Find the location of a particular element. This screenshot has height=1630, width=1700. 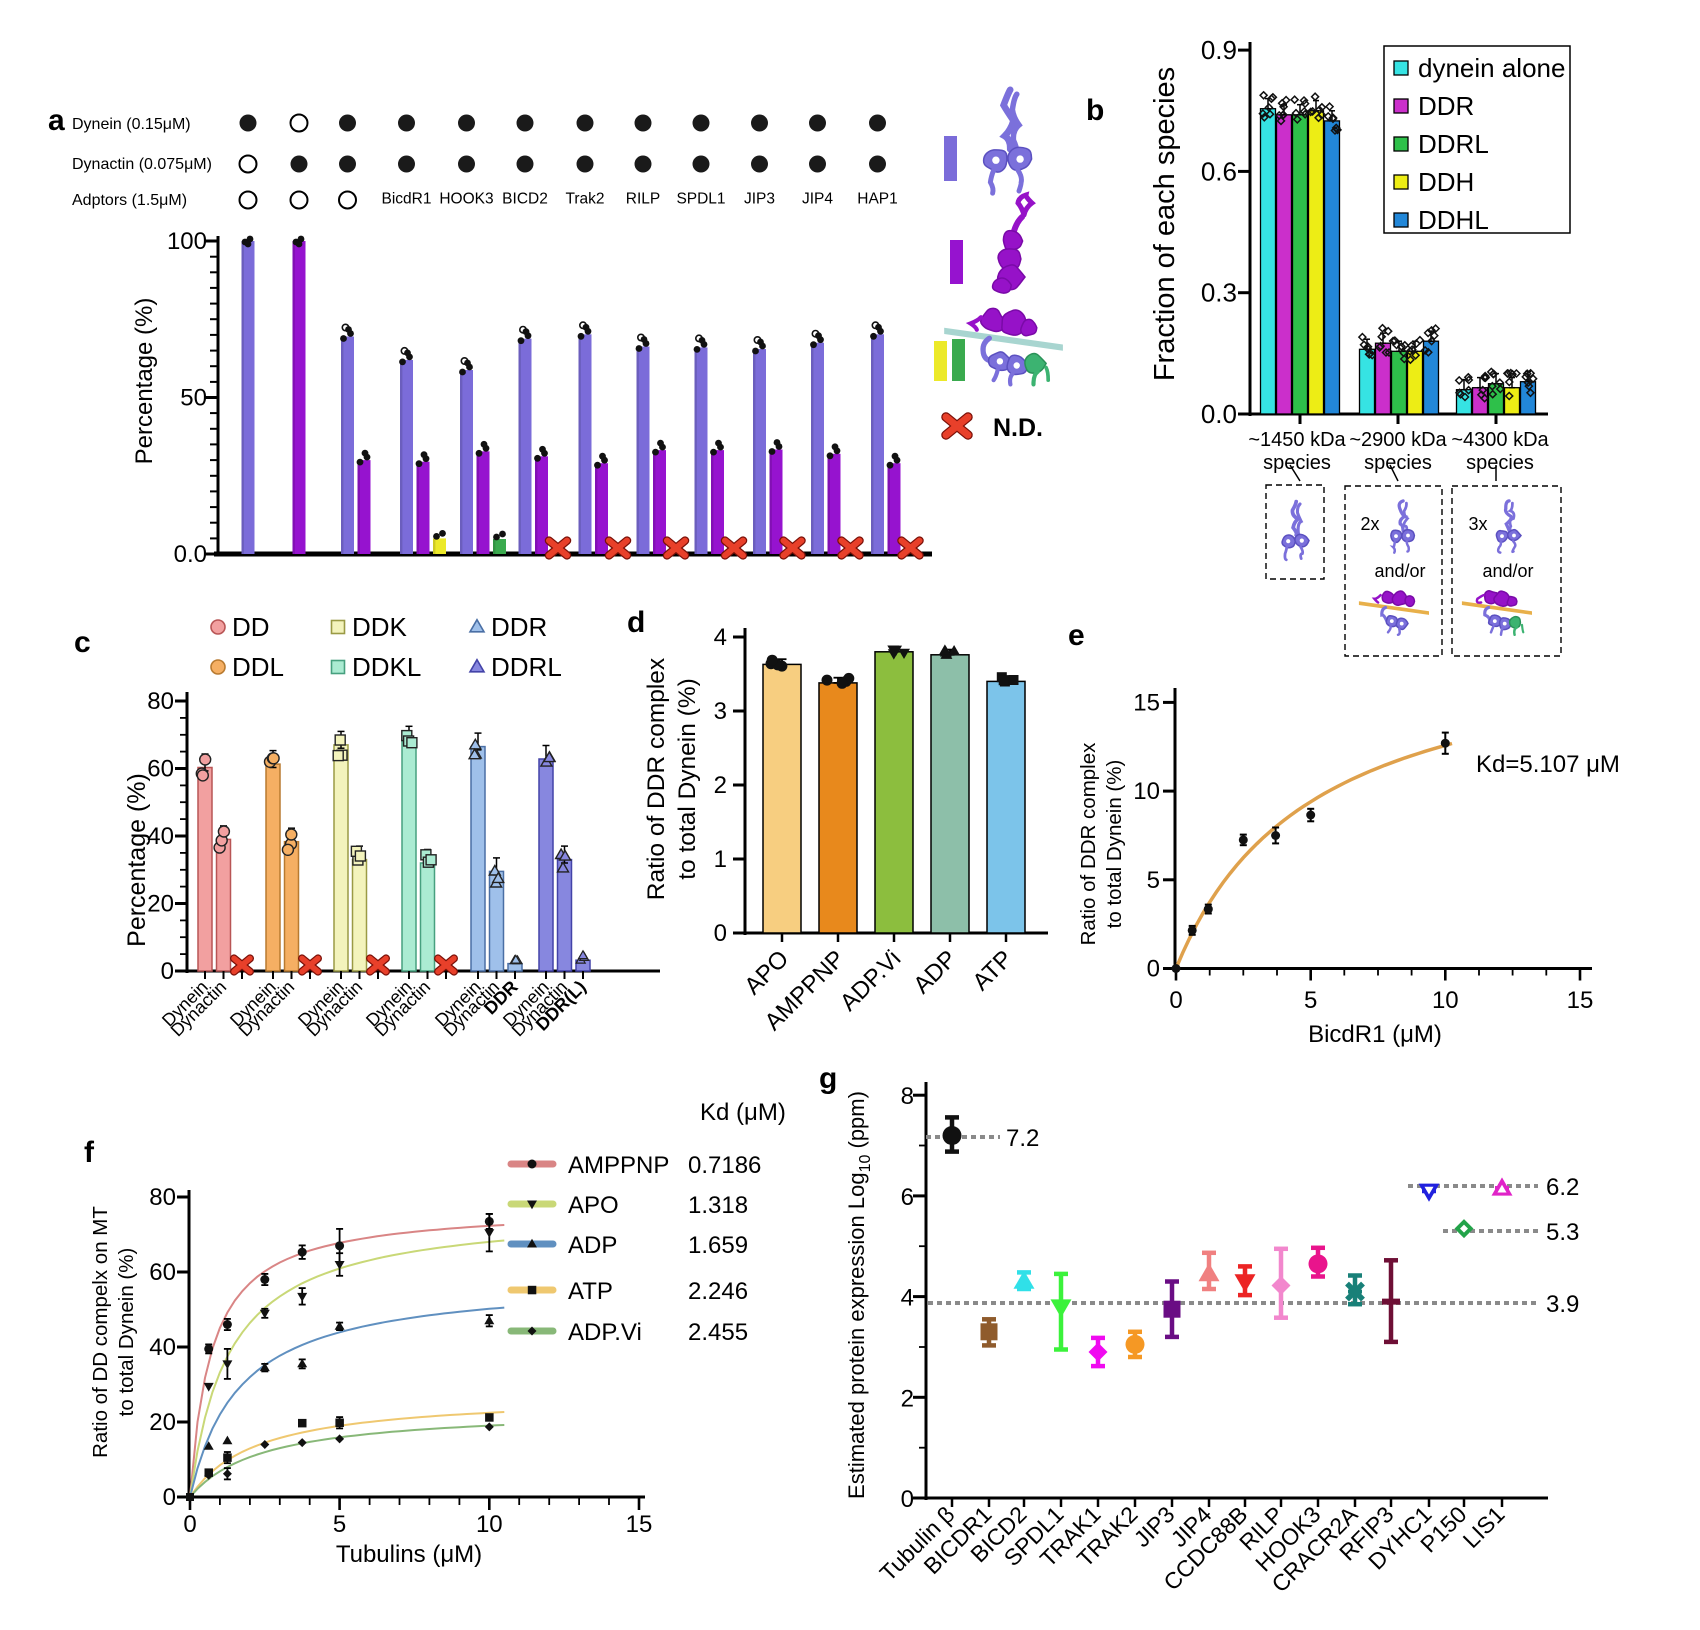

svg-text: 7.2 is located at coordinates (1022, 1138).